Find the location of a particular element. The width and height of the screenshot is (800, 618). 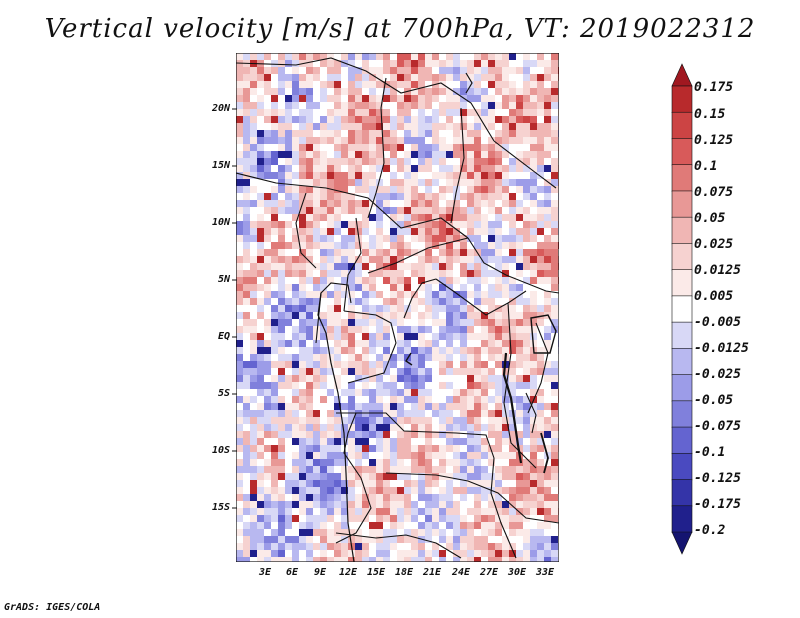

colorbar-label-14: -0.1 is located at coordinates (710, 452).